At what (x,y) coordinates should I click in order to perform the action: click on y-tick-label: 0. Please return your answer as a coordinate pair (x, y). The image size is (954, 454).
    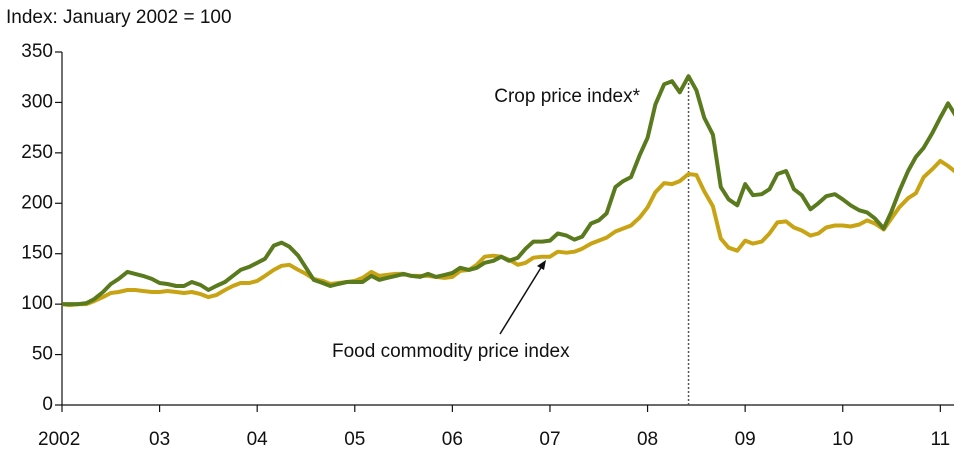
    Looking at the image, I should click on (47, 404).